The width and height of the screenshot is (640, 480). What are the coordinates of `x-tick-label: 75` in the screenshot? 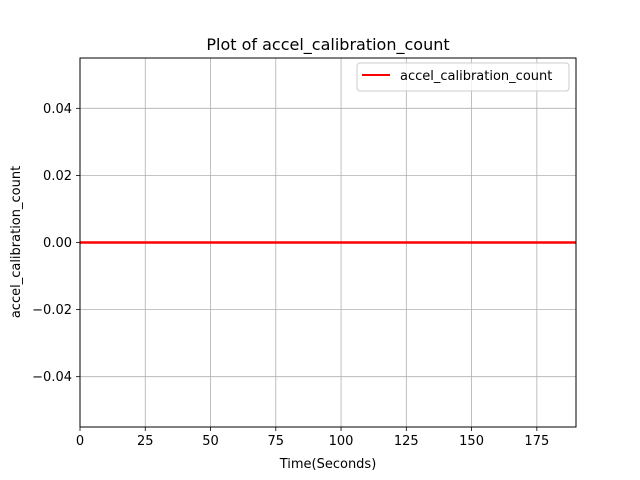 It's located at (276, 441).